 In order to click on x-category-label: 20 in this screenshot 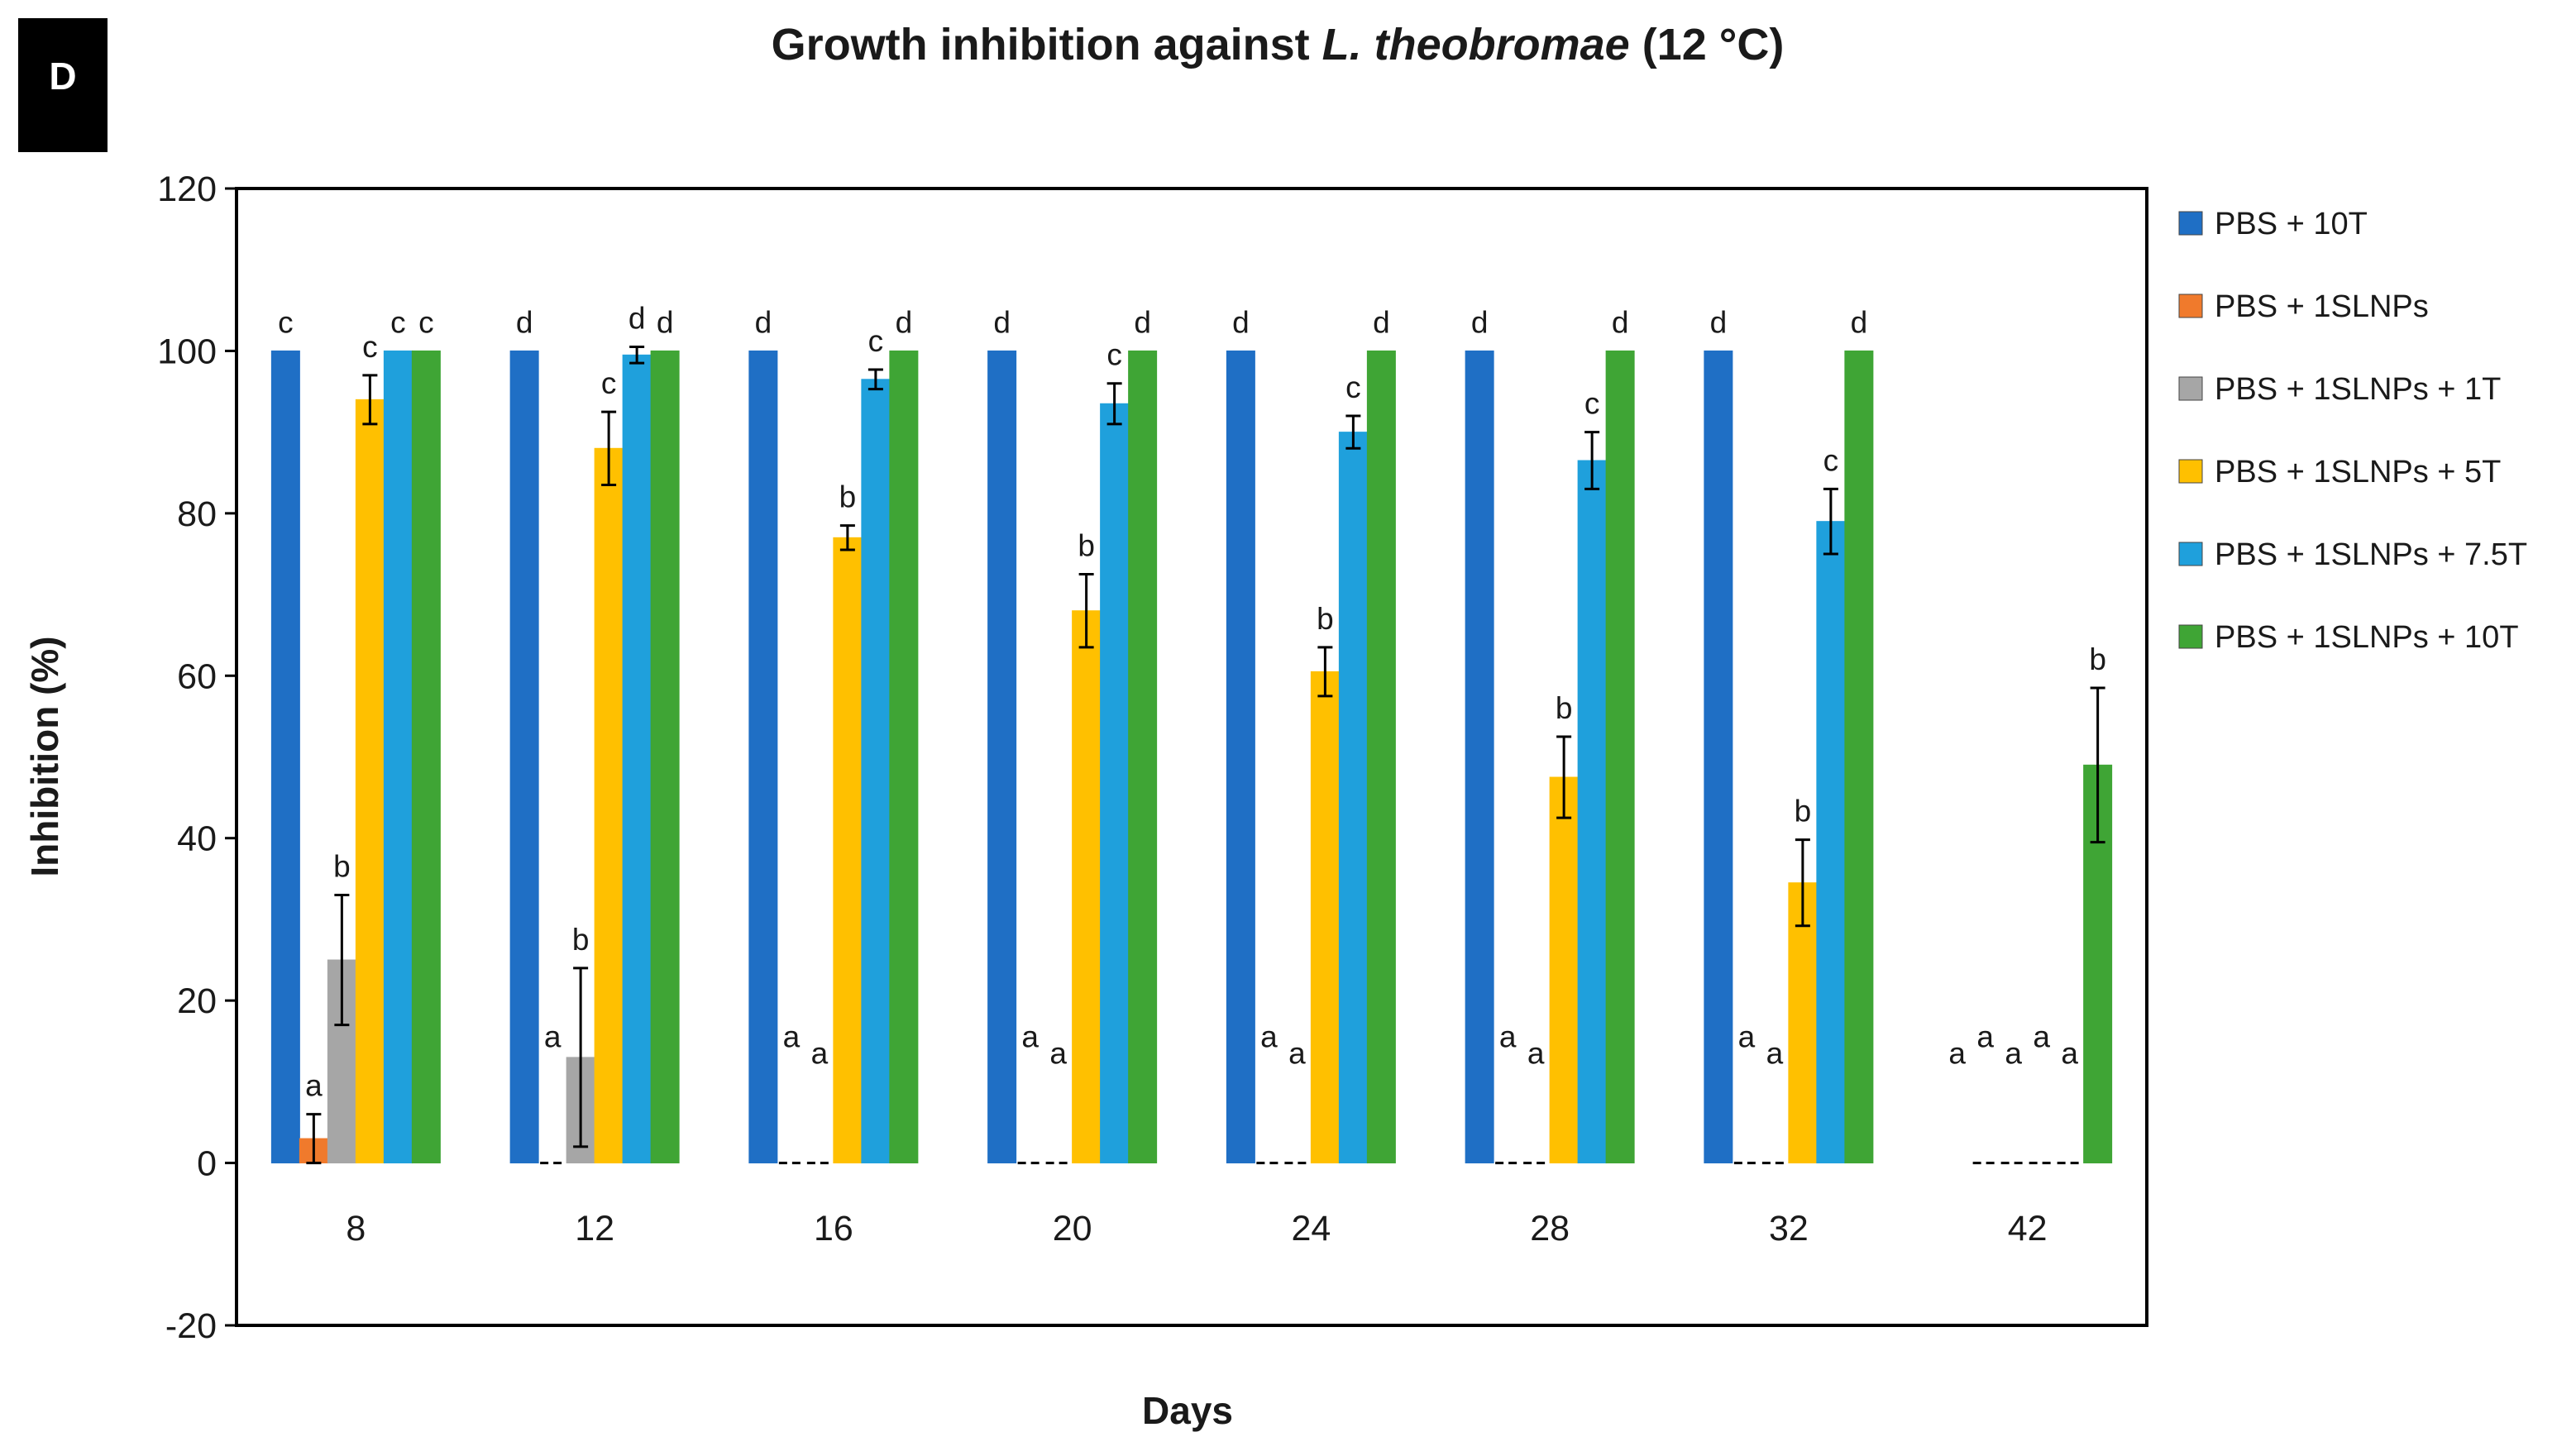, I will do `click(1073, 1228)`.